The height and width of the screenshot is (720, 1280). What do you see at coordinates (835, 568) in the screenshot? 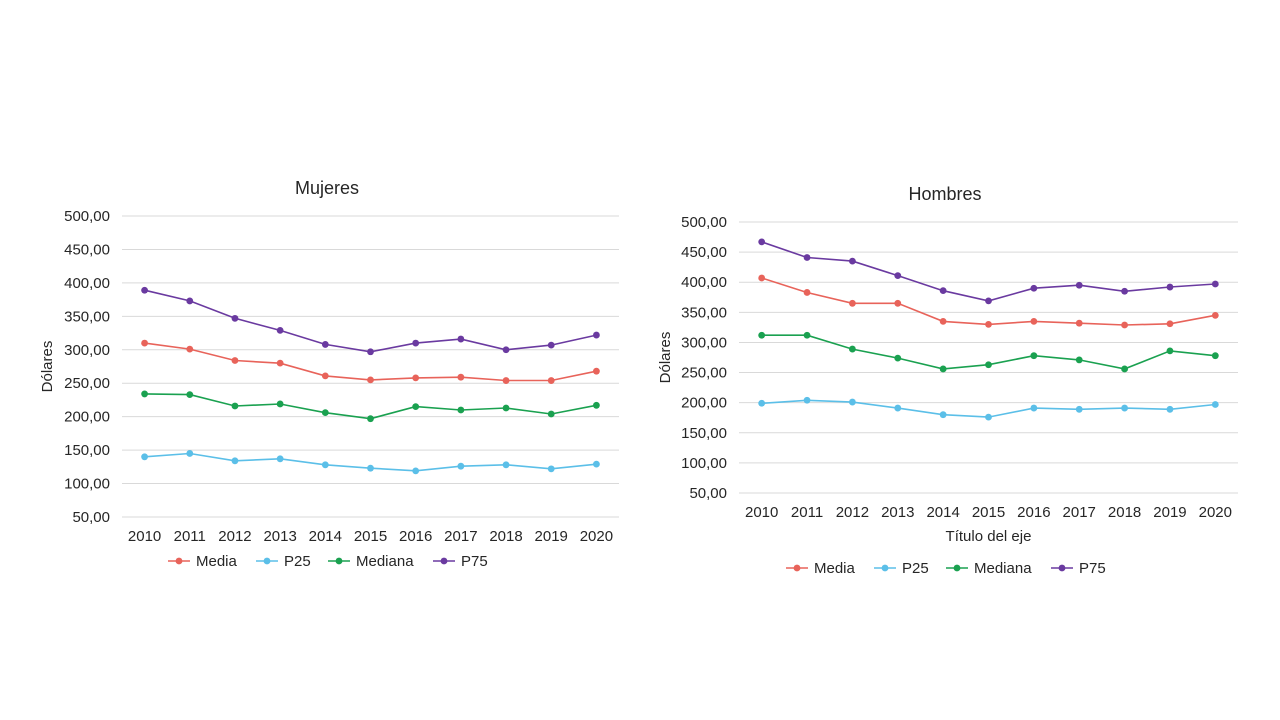
I see `legend-label: Media` at bounding box center [835, 568].